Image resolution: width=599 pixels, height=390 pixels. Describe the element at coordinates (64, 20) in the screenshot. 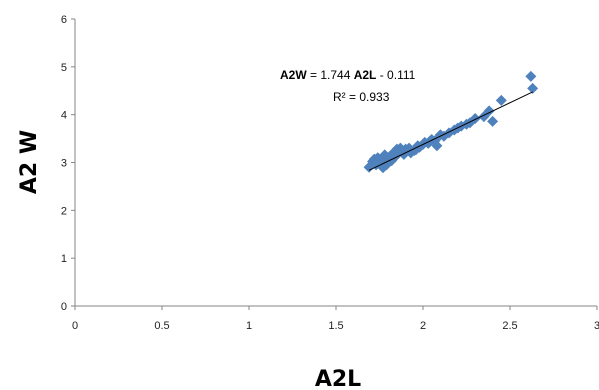

I see `y-tick-label: 6` at that location.